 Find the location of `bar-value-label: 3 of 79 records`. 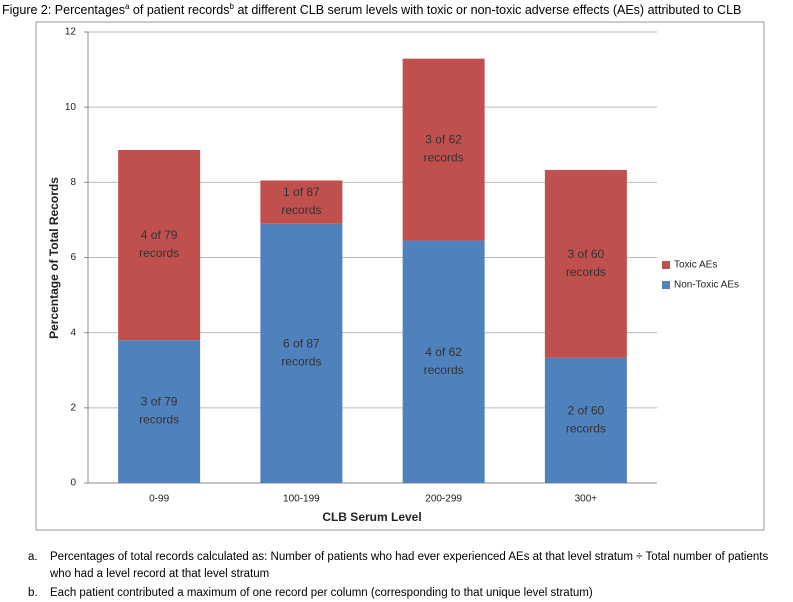

bar-value-label: 3 of 79 records is located at coordinates (159, 411).